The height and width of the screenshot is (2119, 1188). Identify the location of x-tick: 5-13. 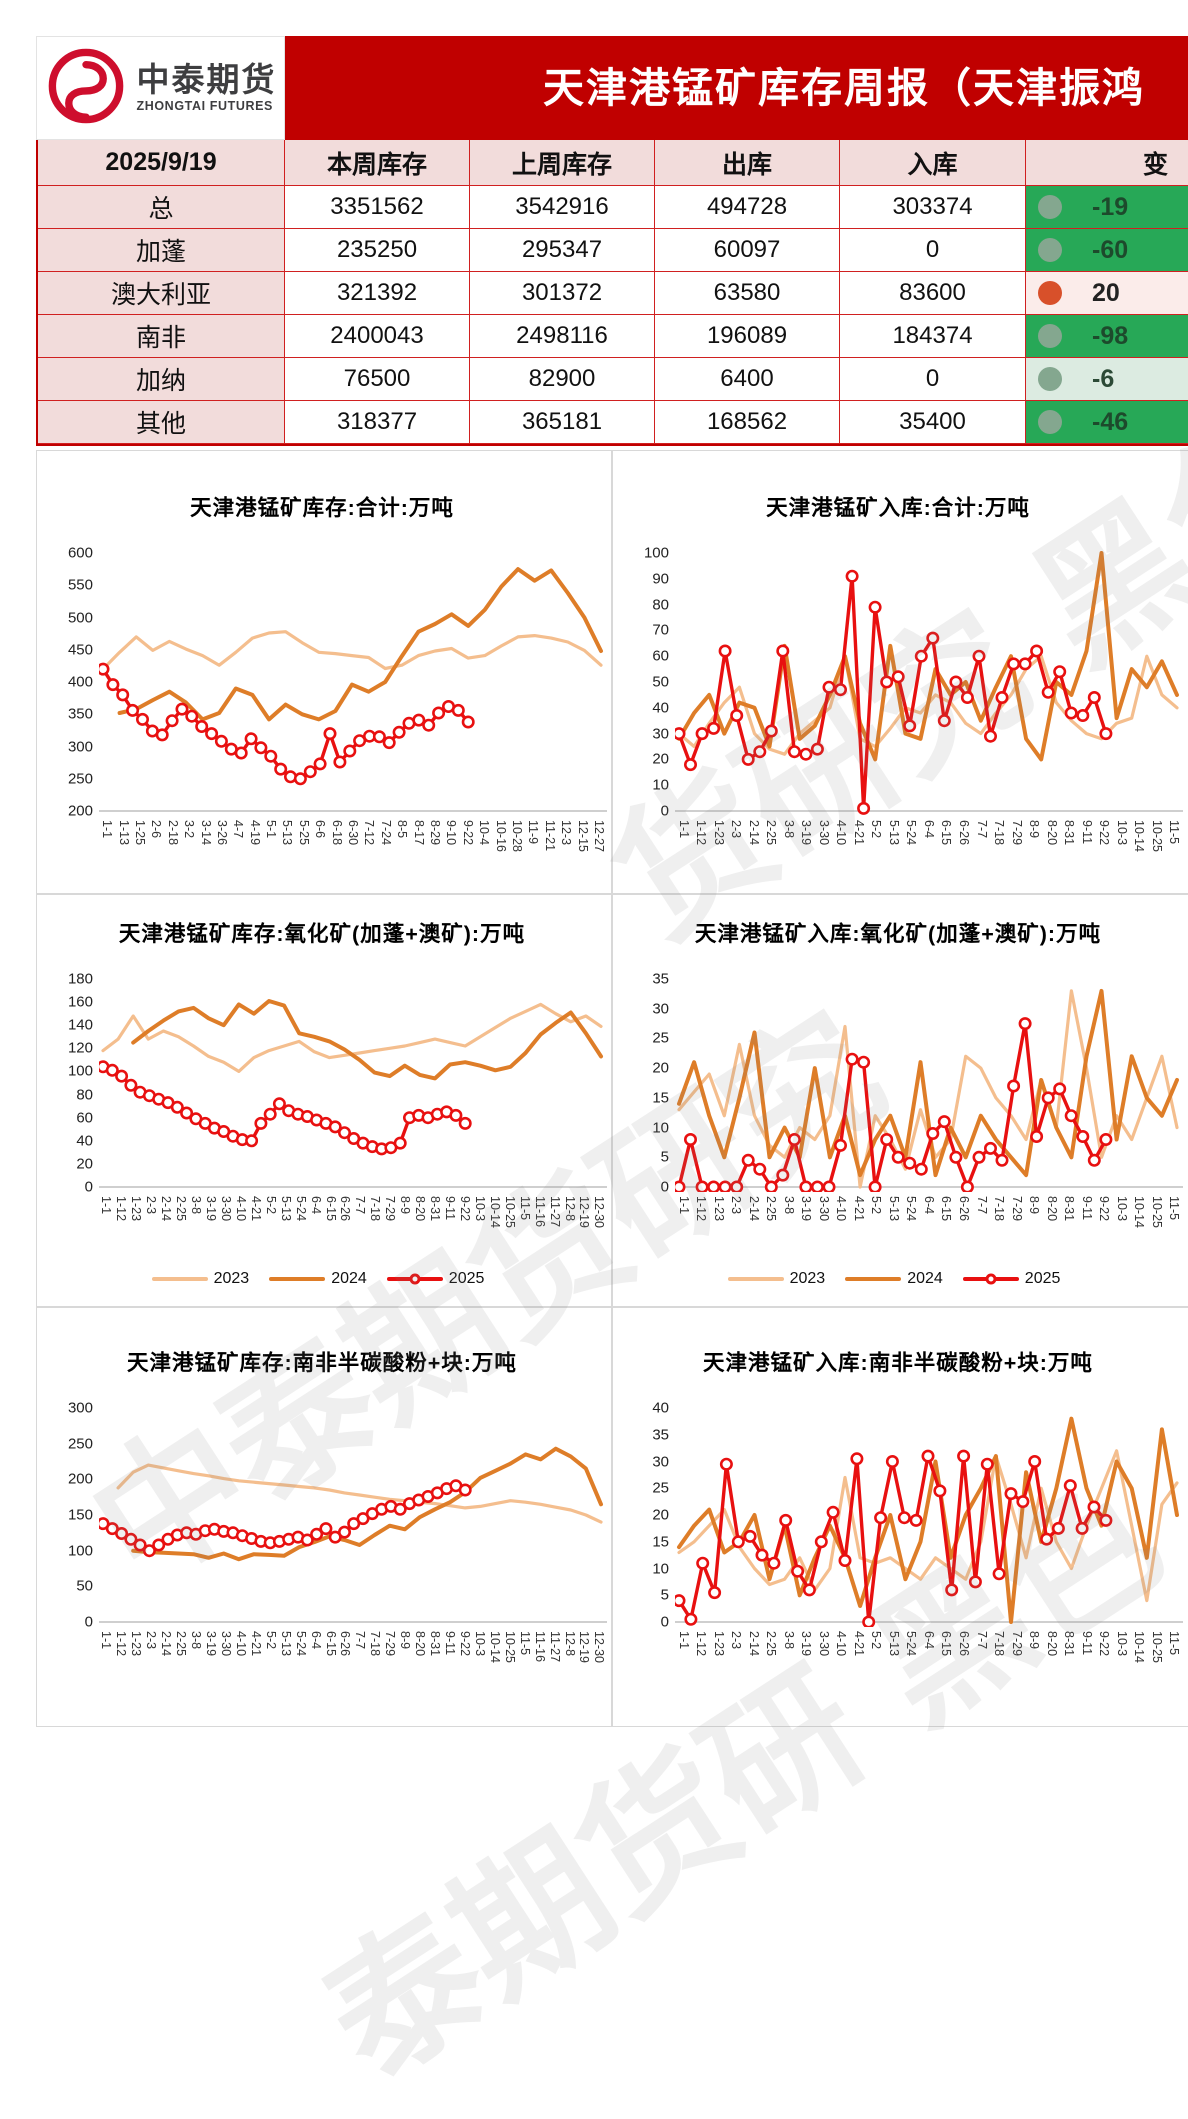
(287, 853).